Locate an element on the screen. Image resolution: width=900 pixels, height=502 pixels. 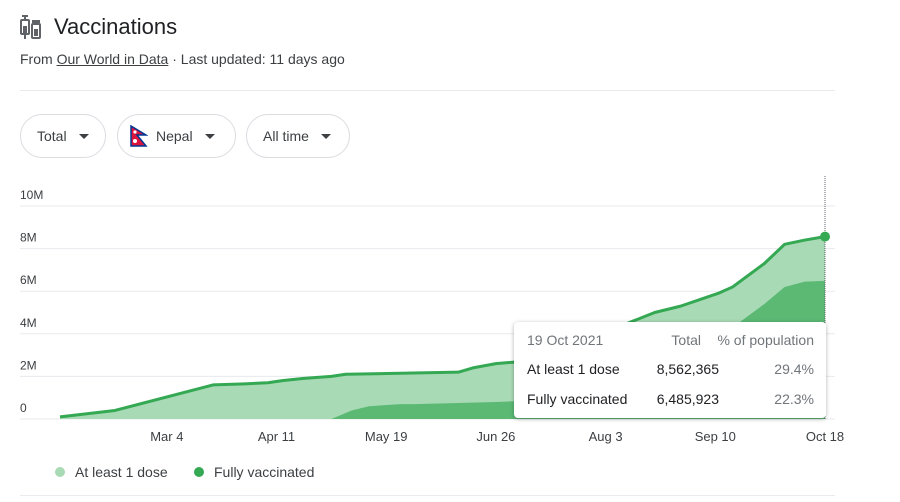
legend-item-dose1: At least 1 dose is located at coordinates (111, 472).